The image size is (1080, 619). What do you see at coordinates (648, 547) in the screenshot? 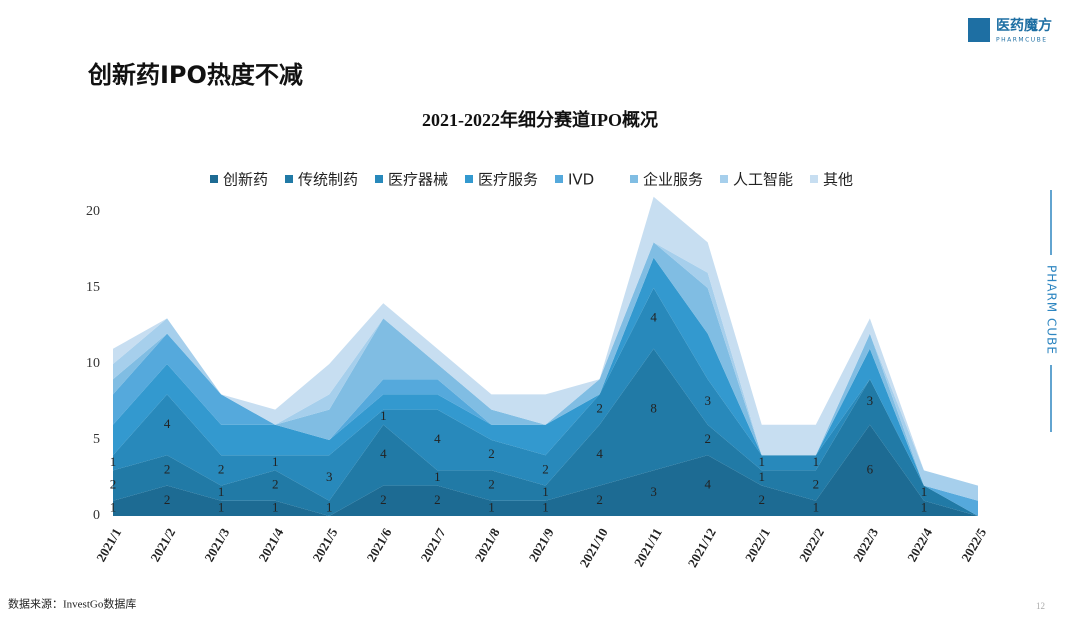
I see `x-tick-label: 2021/11` at bounding box center [648, 547].